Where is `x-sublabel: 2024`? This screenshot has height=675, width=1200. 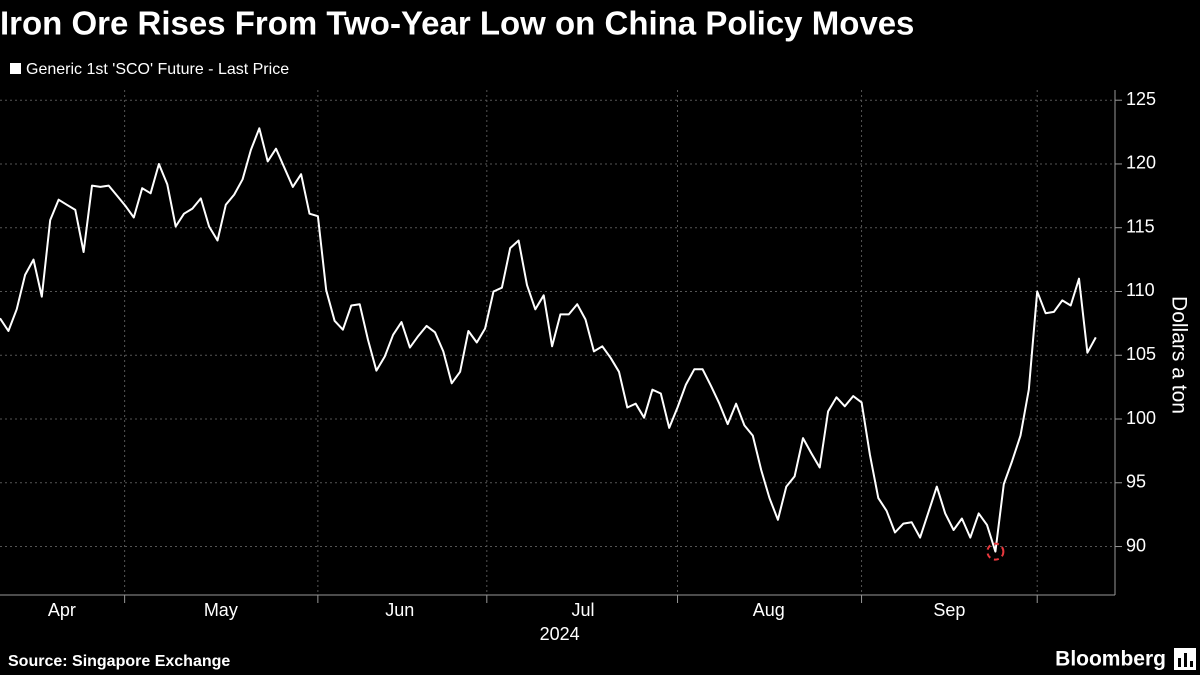
x-sublabel: 2024 is located at coordinates (560, 634).